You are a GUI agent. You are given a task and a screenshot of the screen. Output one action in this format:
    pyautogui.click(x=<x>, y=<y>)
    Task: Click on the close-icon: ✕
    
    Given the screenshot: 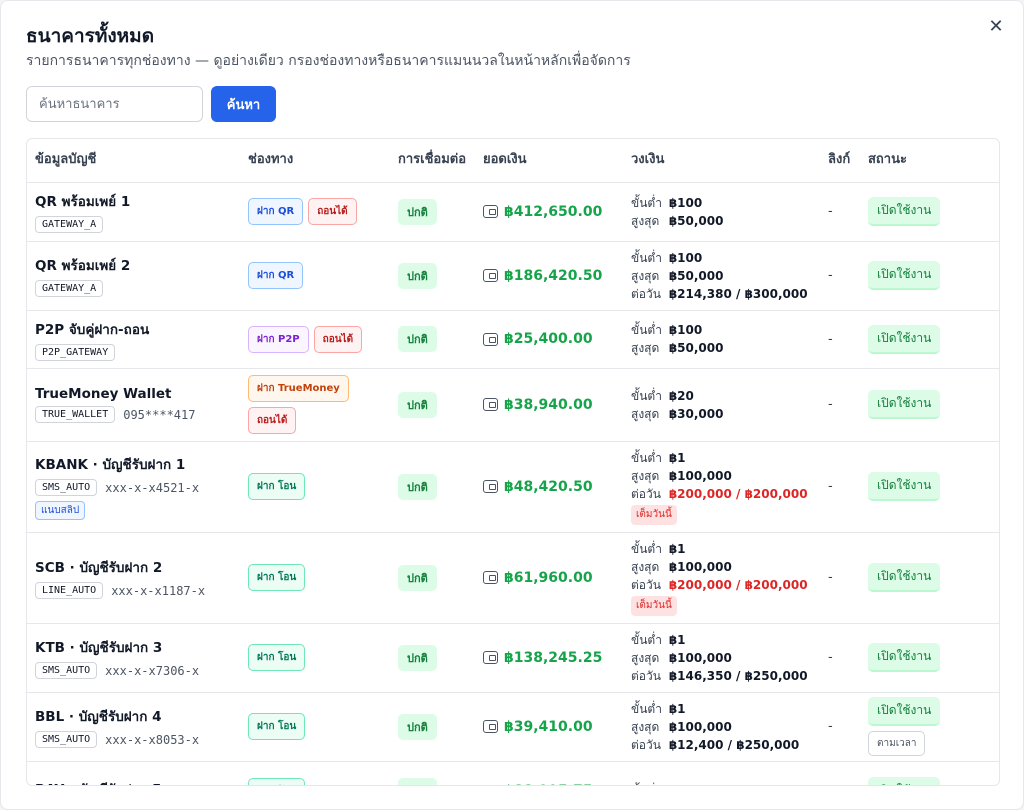 What is the action you would take?
    pyautogui.click(x=996, y=26)
    